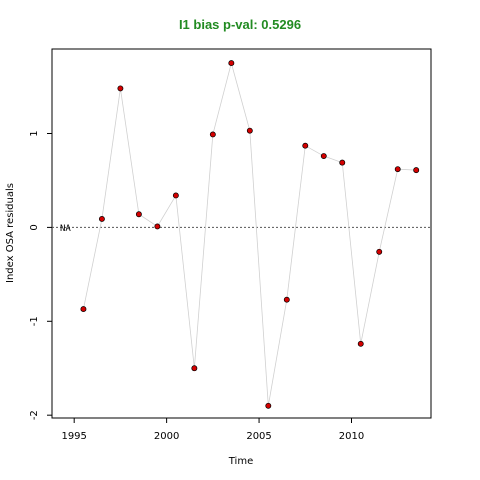 Image resolution: width=480 pixels, height=480 pixels. I want to click on y-tick-label: -1, so click(34, 321).